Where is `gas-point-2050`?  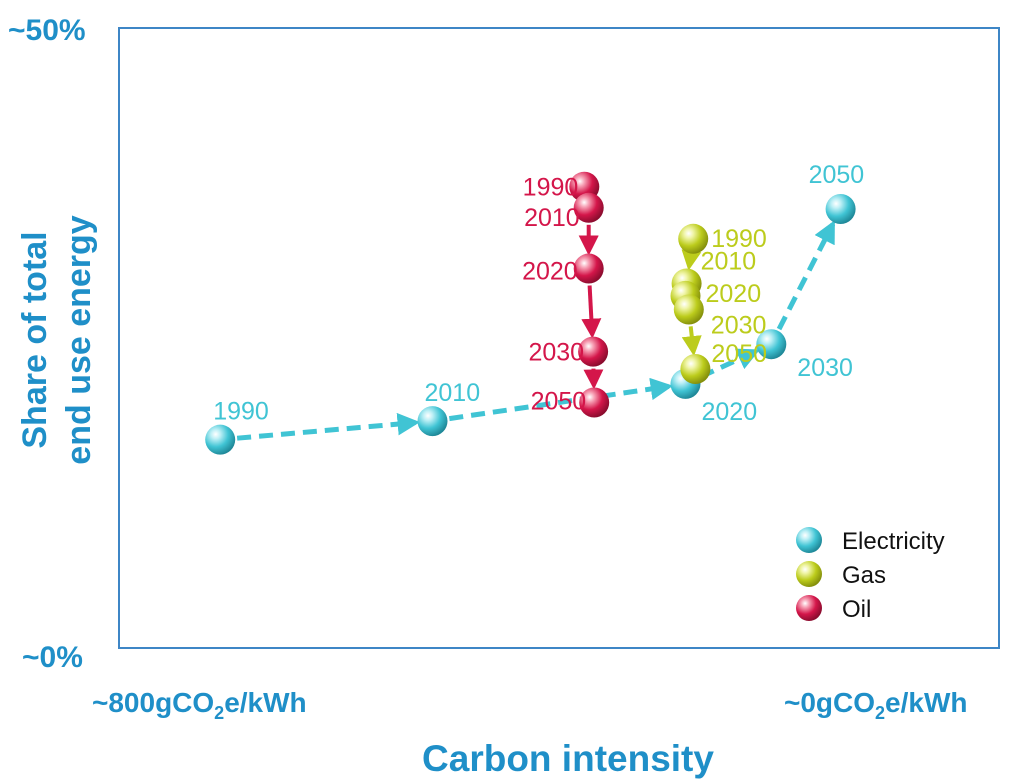 gas-point-2050 is located at coordinates (695, 369).